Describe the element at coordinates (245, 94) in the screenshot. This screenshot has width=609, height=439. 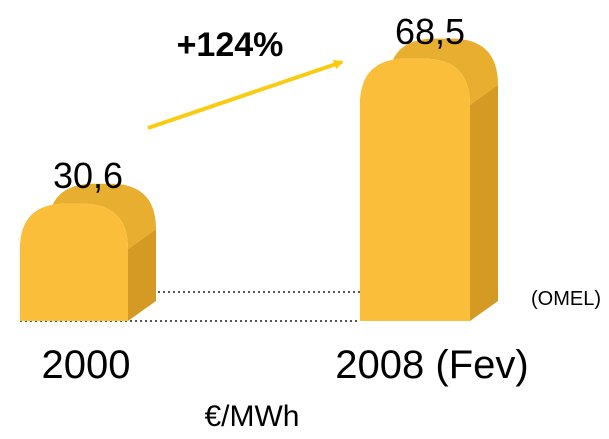
I see `growth-arrow` at that location.